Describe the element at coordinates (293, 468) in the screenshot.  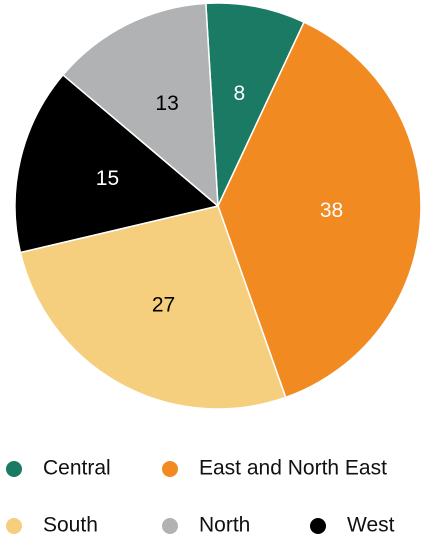
I see `legend-label: East and North East` at that location.